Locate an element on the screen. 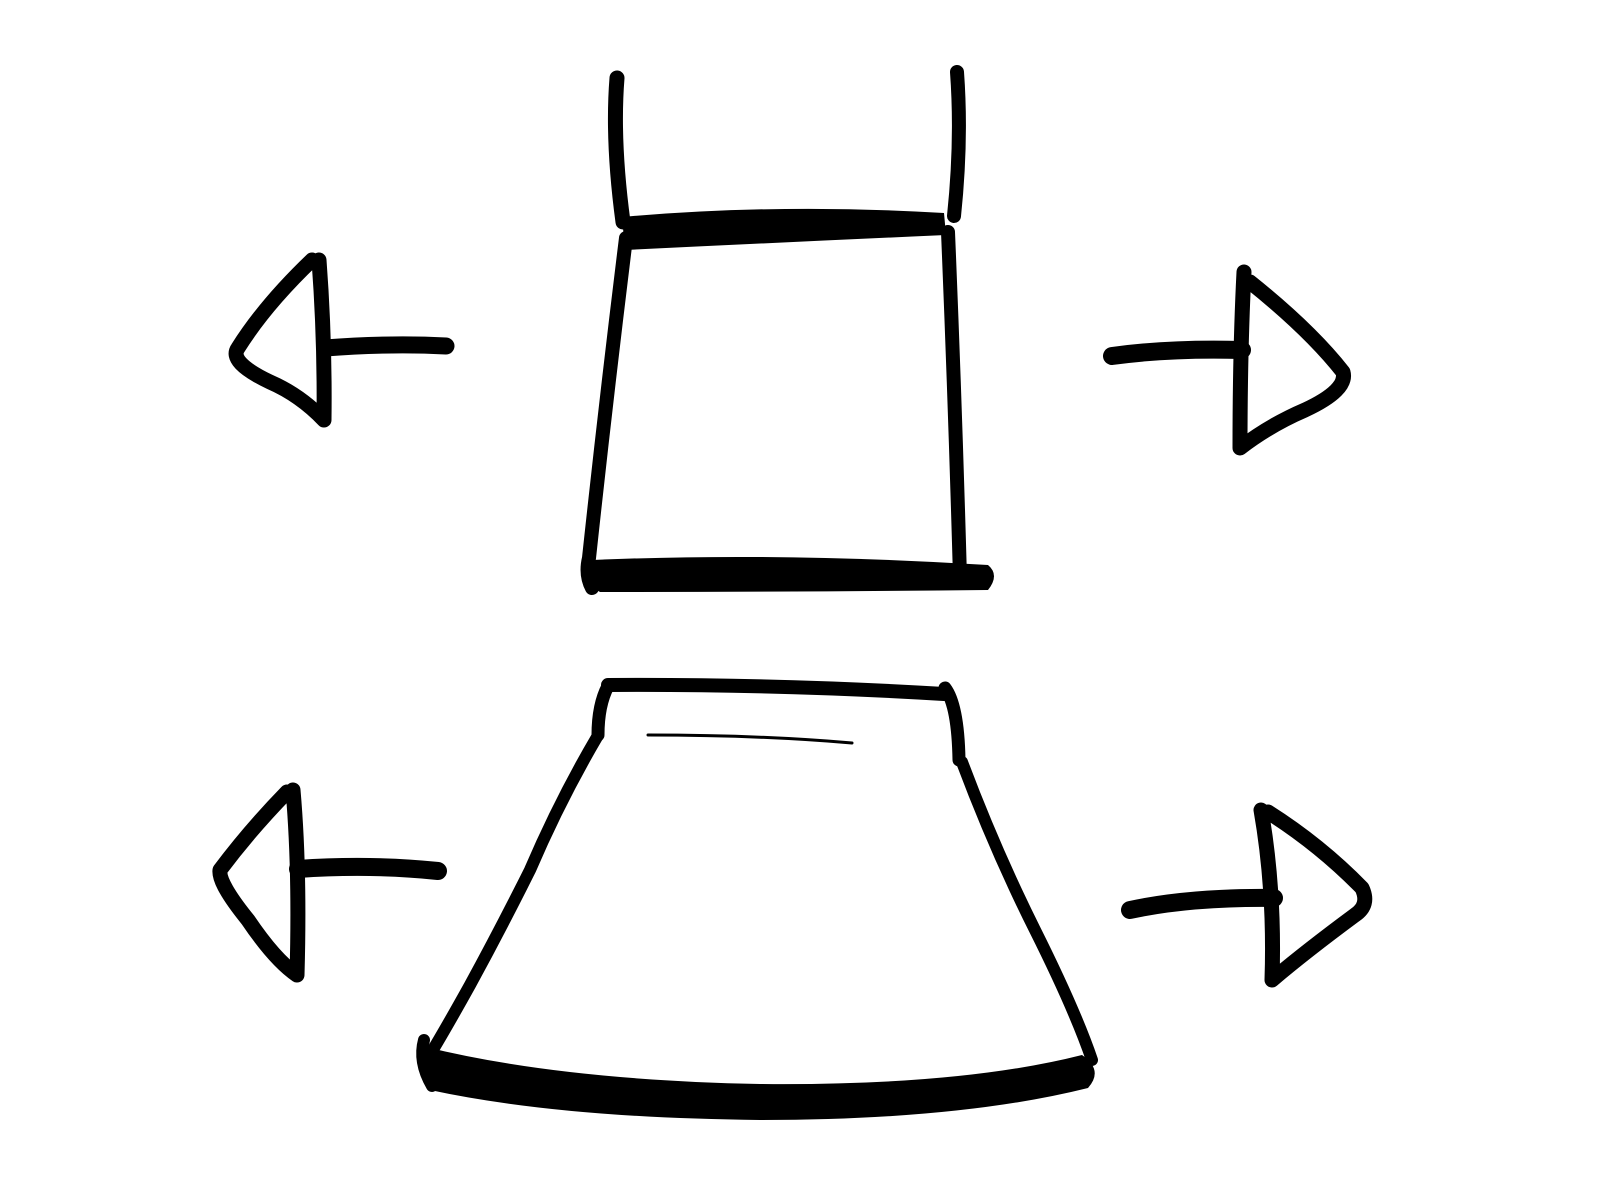  skirt-right-side is located at coordinates (1027, 911).